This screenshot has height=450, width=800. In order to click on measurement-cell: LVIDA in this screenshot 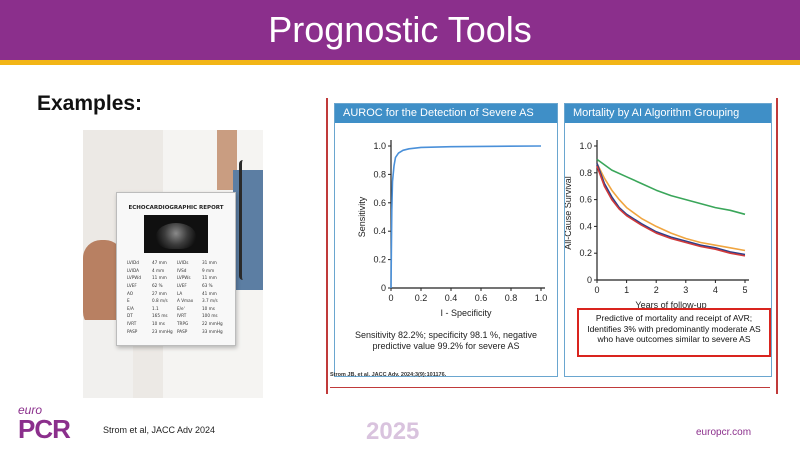, I will do `click(133, 270)`.